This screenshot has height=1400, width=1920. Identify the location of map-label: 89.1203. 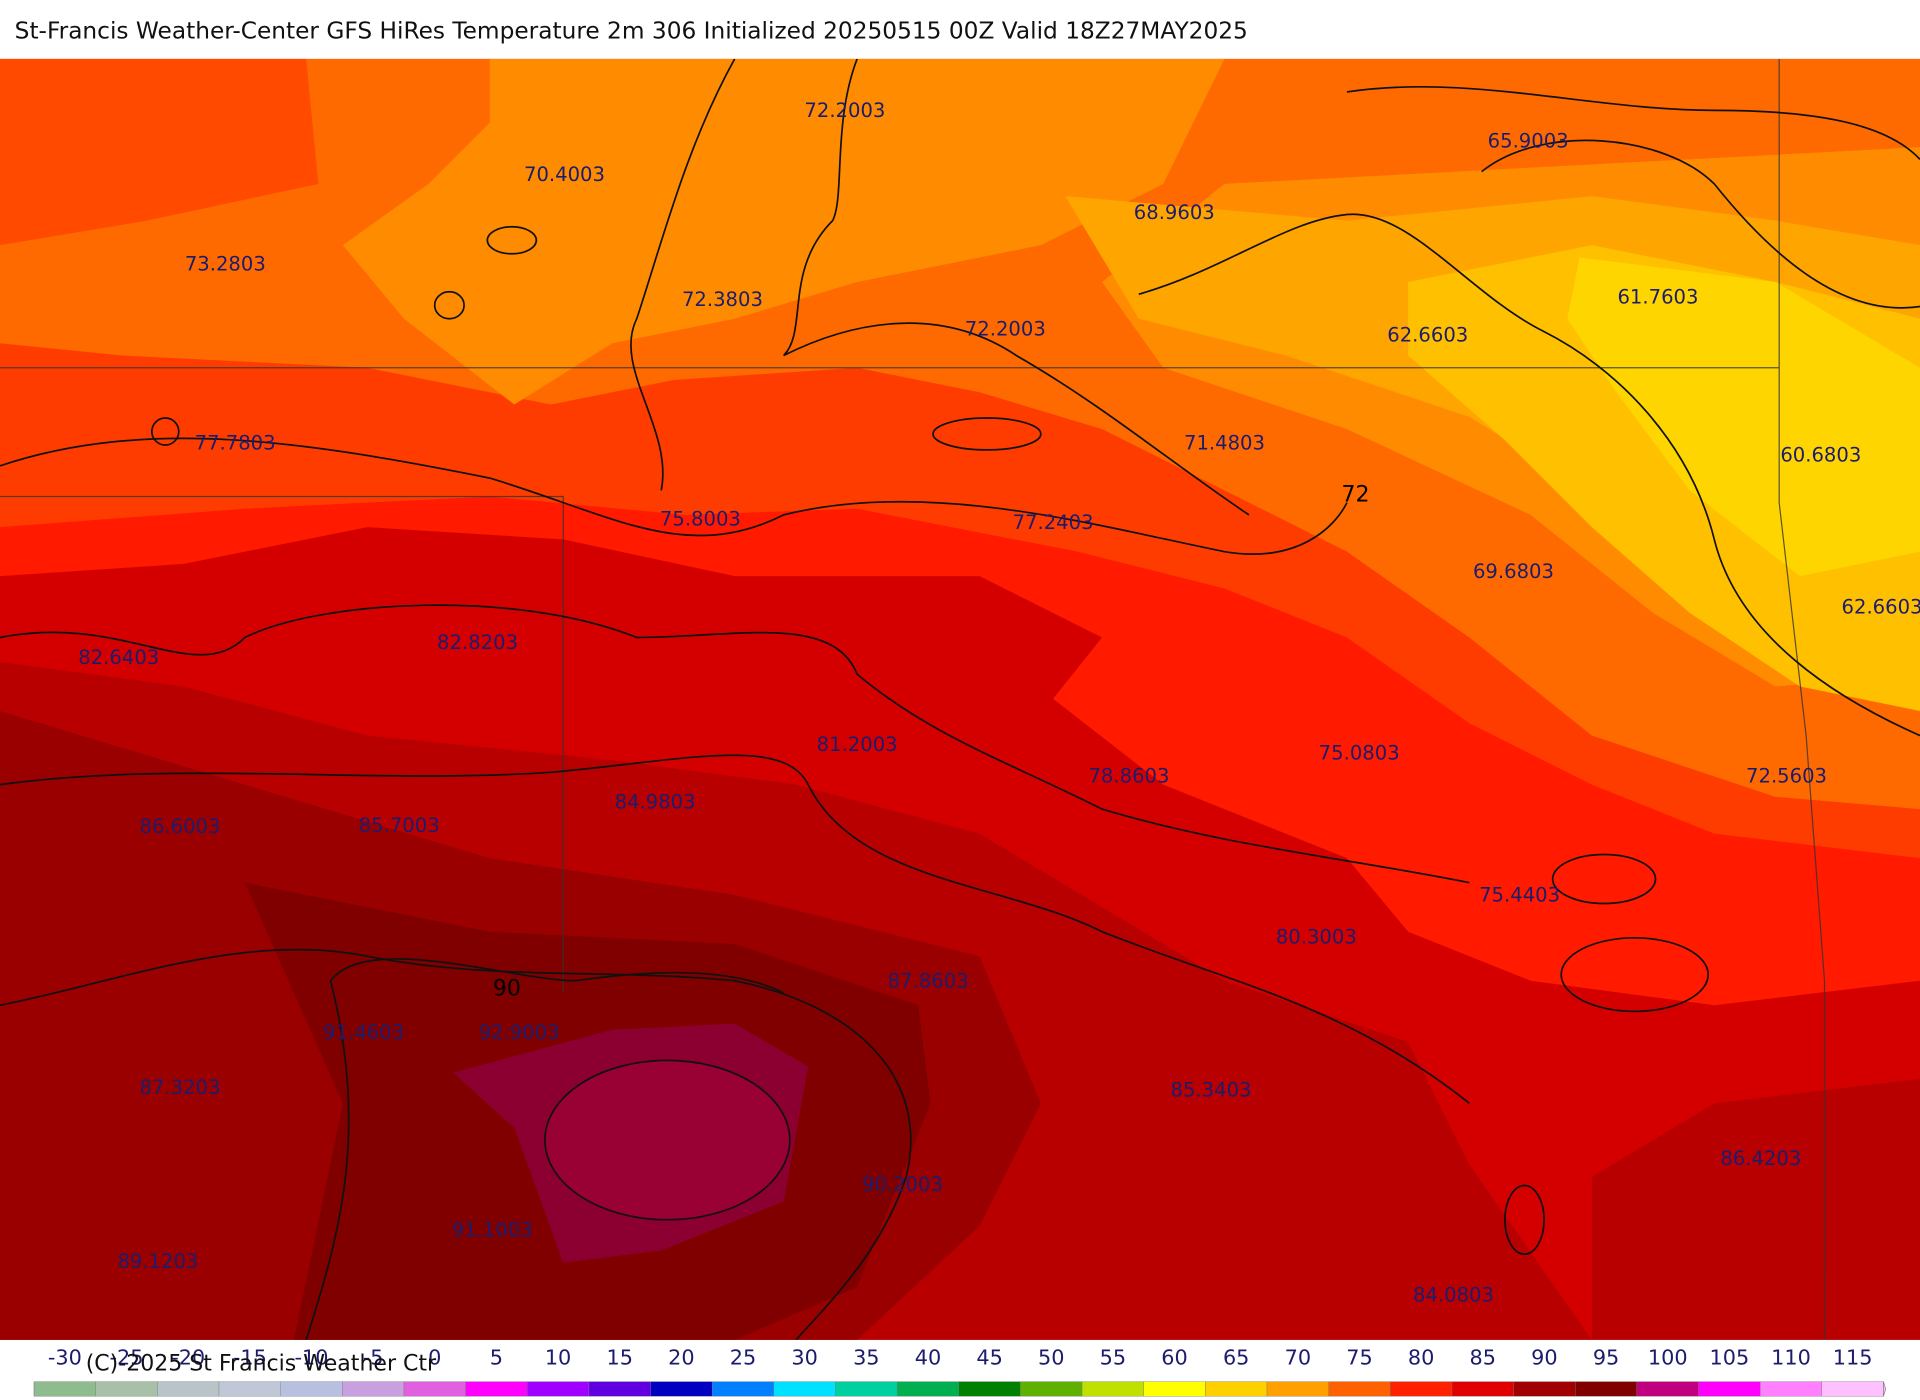
(157, 1261).